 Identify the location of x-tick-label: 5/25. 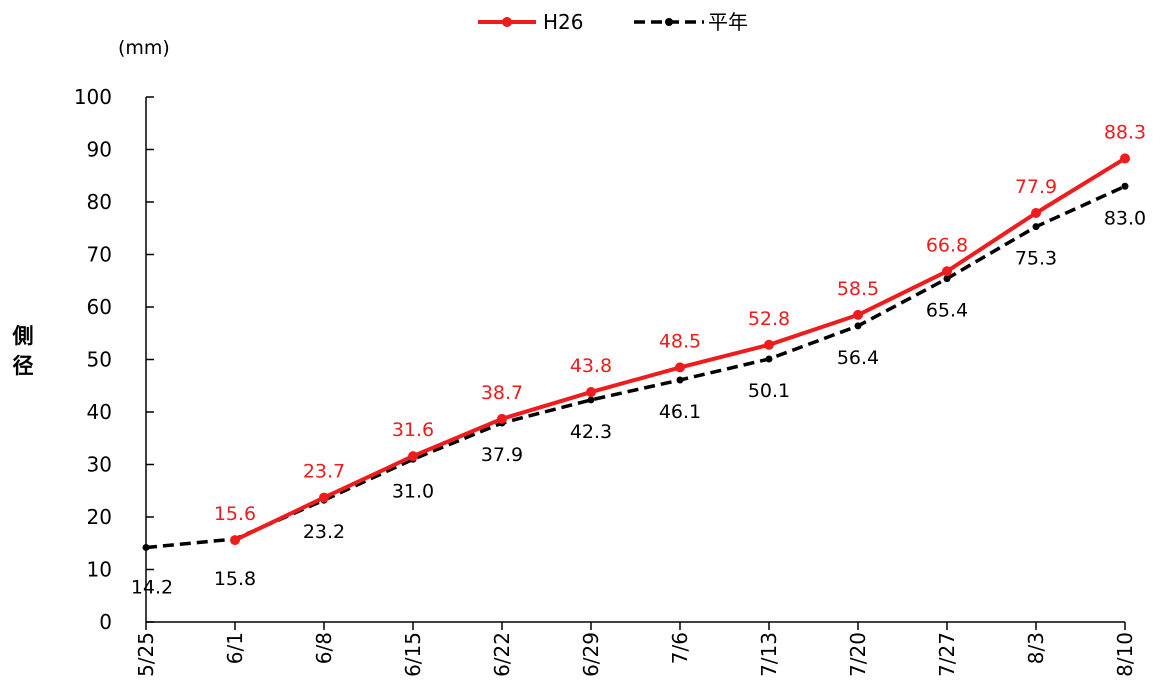
(146, 654).